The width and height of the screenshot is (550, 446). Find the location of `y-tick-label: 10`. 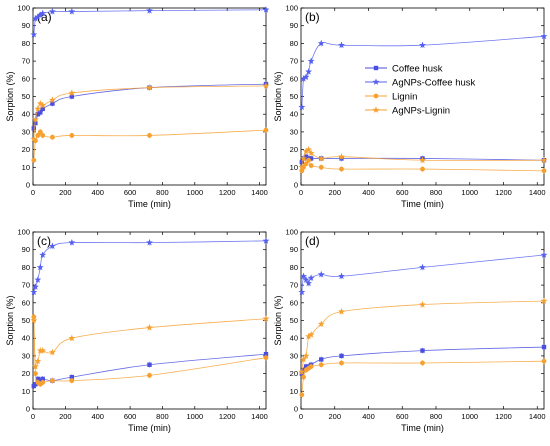

y-tick-label: 10 is located at coordinates (26, 391).